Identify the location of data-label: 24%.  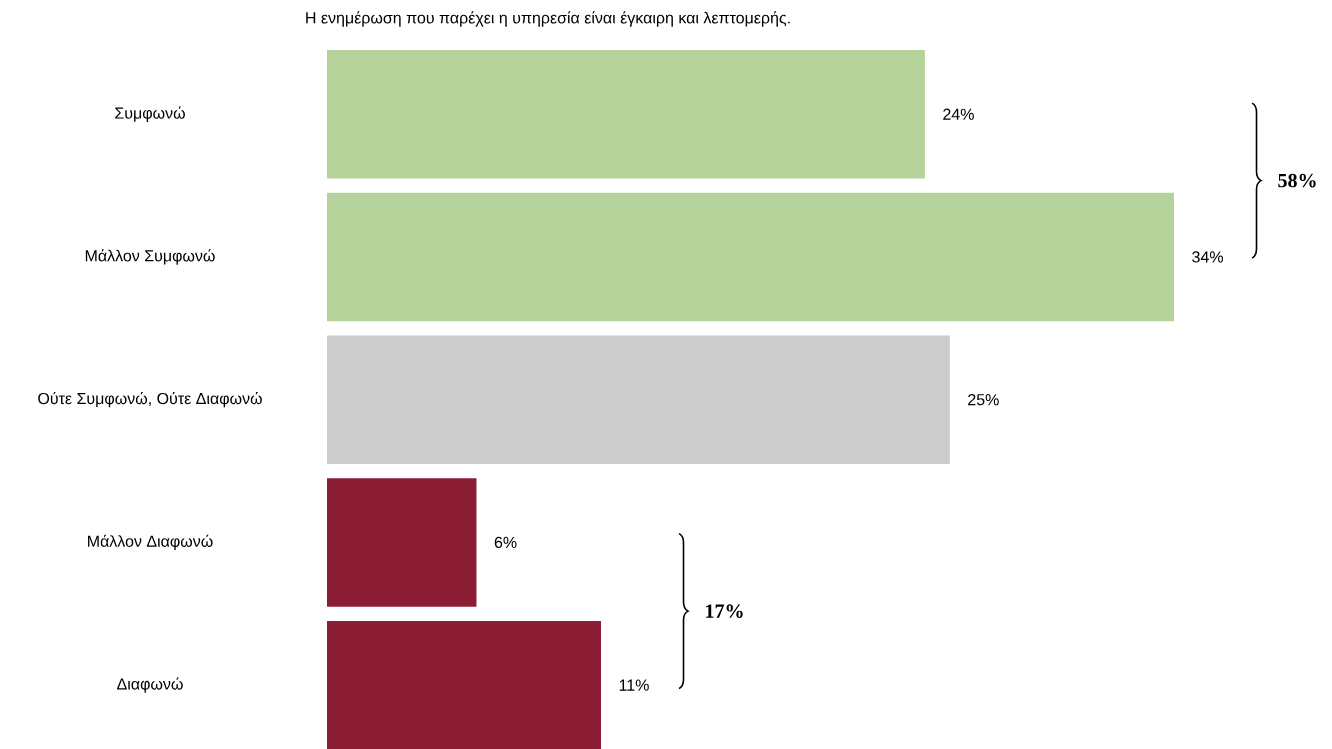
(958, 114).